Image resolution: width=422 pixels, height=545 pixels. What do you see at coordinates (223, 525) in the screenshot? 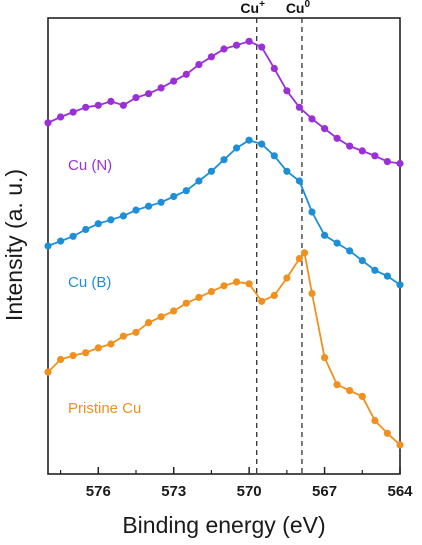
I see `x-axis-title: Binding energy (eV)` at bounding box center [223, 525].